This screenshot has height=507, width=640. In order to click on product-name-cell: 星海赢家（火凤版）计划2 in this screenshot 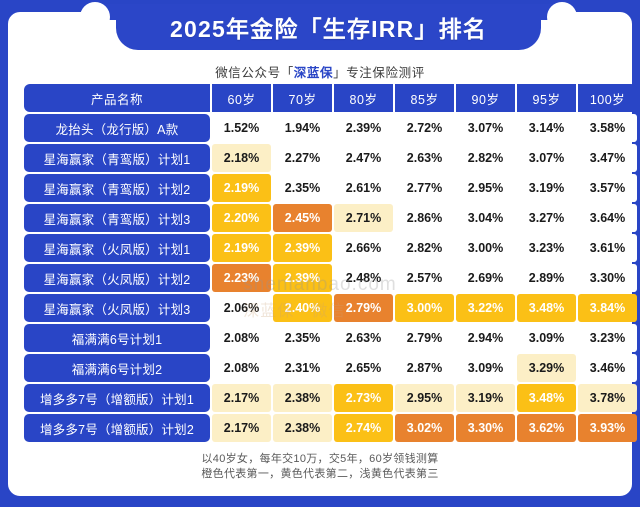, I will do `click(117, 278)`.